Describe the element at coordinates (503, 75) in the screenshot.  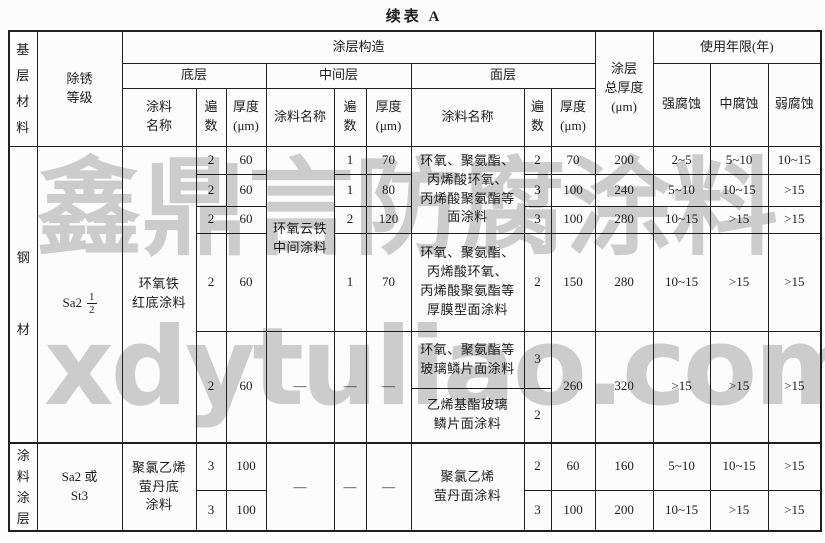
I see `header-face-layer: 面层` at that location.